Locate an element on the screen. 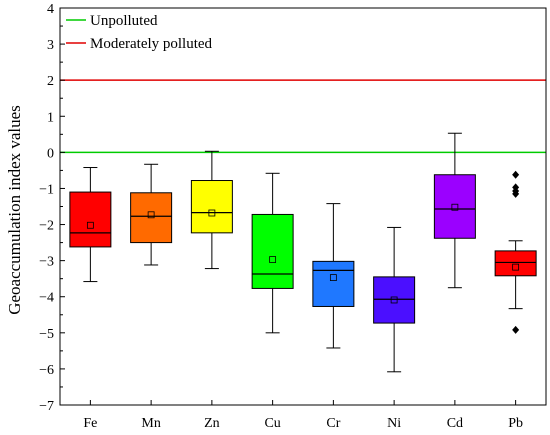 This screenshot has width=550, height=435. x-tick-label-mn: Mn is located at coordinates (150, 423).